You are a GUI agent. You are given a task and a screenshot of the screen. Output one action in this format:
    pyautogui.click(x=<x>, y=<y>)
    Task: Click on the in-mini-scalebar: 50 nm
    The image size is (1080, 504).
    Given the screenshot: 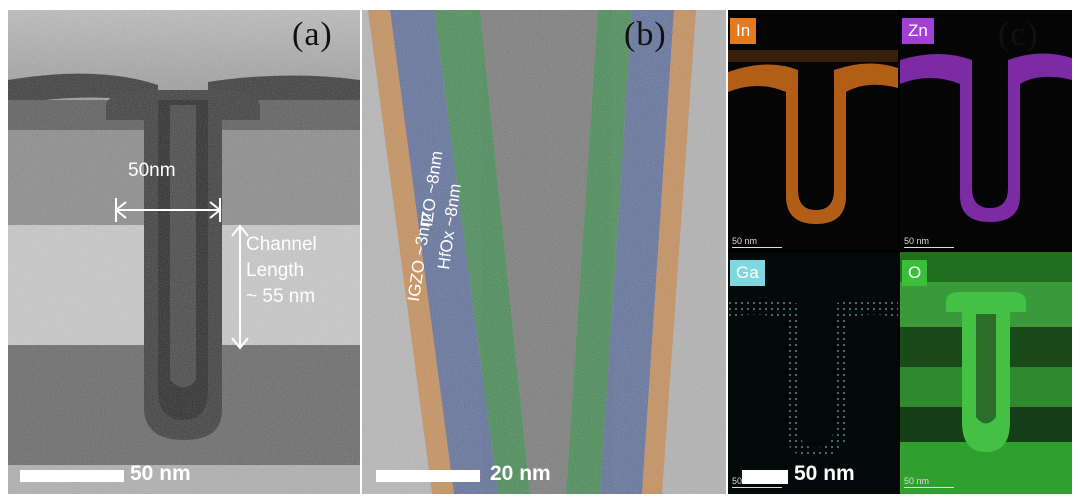 What is the action you would take?
    pyautogui.click(x=757, y=242)
    